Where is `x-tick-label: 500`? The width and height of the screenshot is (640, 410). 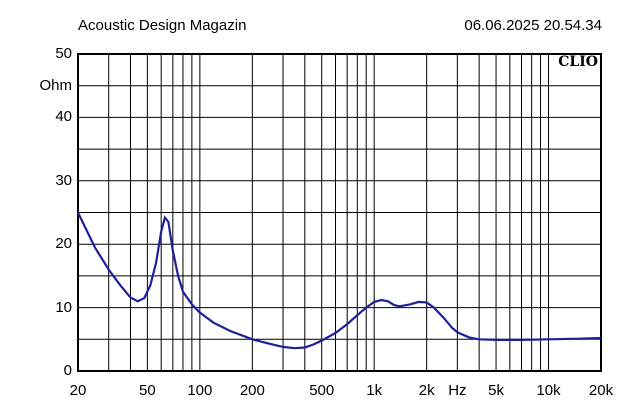 x-tick-label: 500 is located at coordinates (322, 390).